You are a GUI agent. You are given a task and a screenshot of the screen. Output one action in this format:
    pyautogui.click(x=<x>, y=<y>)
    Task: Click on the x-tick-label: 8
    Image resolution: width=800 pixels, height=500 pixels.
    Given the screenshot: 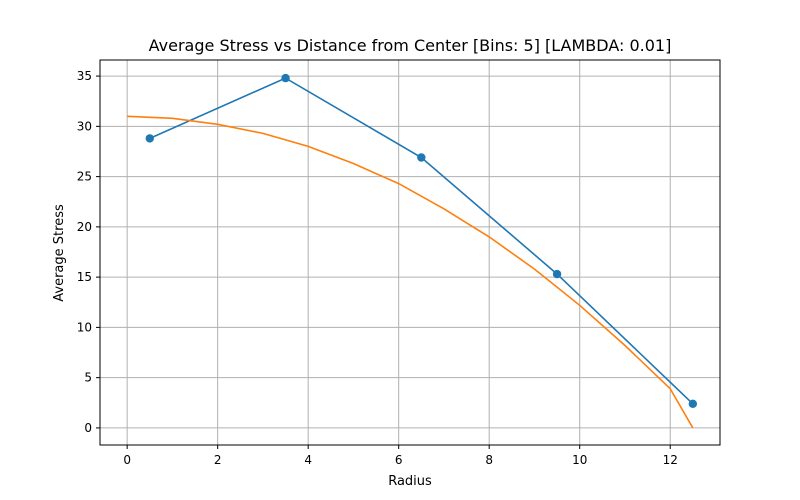 What is the action you would take?
    pyautogui.click(x=489, y=460)
    